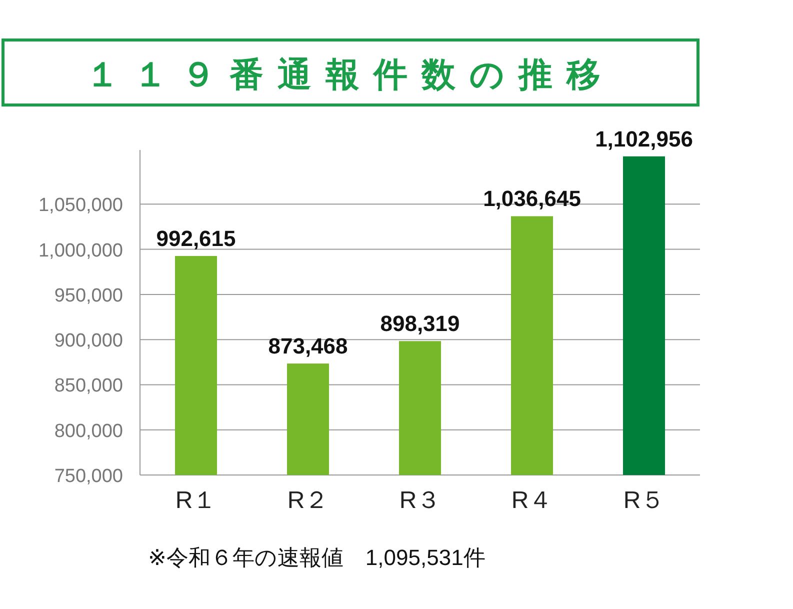 The image size is (793, 609). What do you see at coordinates (196, 238) in the screenshot?
I see `data-label: 992,615` at bounding box center [196, 238].